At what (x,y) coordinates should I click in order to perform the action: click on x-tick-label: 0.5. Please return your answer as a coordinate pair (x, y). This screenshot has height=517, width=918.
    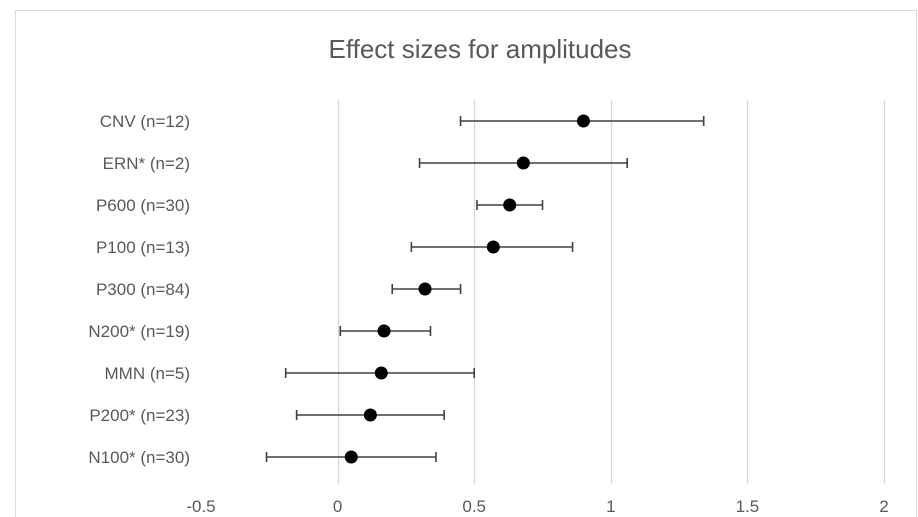
    Looking at the image, I should click on (474, 506).